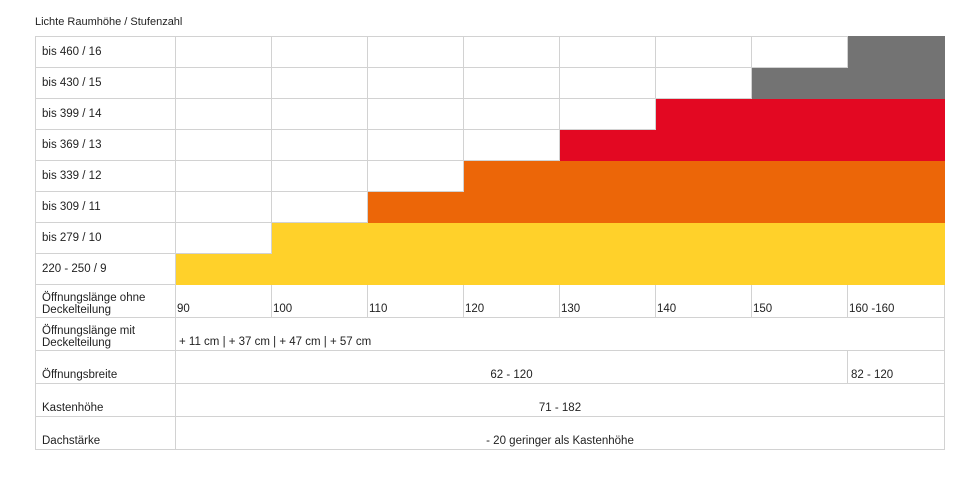 This screenshot has width=980, height=480. Describe the element at coordinates (105, 145) in the screenshot. I see `row-label: bis 369 / 13` at that location.